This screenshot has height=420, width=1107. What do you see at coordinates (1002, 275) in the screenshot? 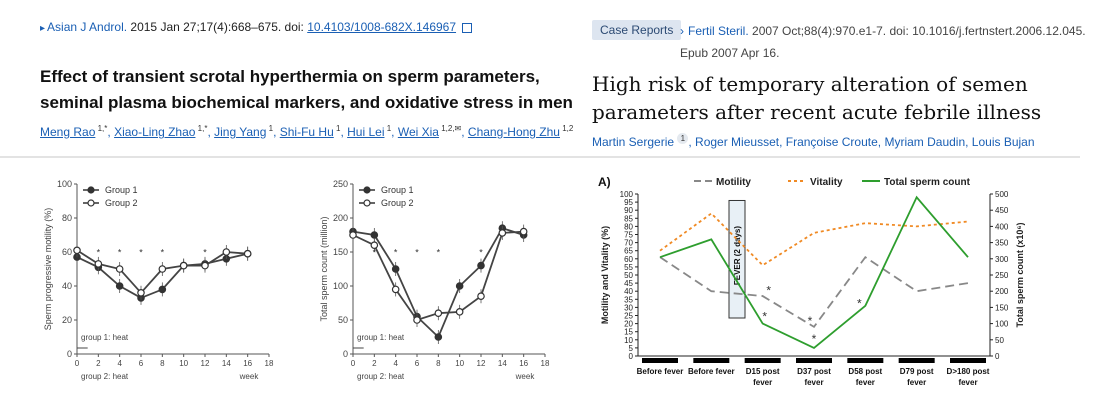
I see `y2-tick-label: 250` at bounding box center [1002, 275].